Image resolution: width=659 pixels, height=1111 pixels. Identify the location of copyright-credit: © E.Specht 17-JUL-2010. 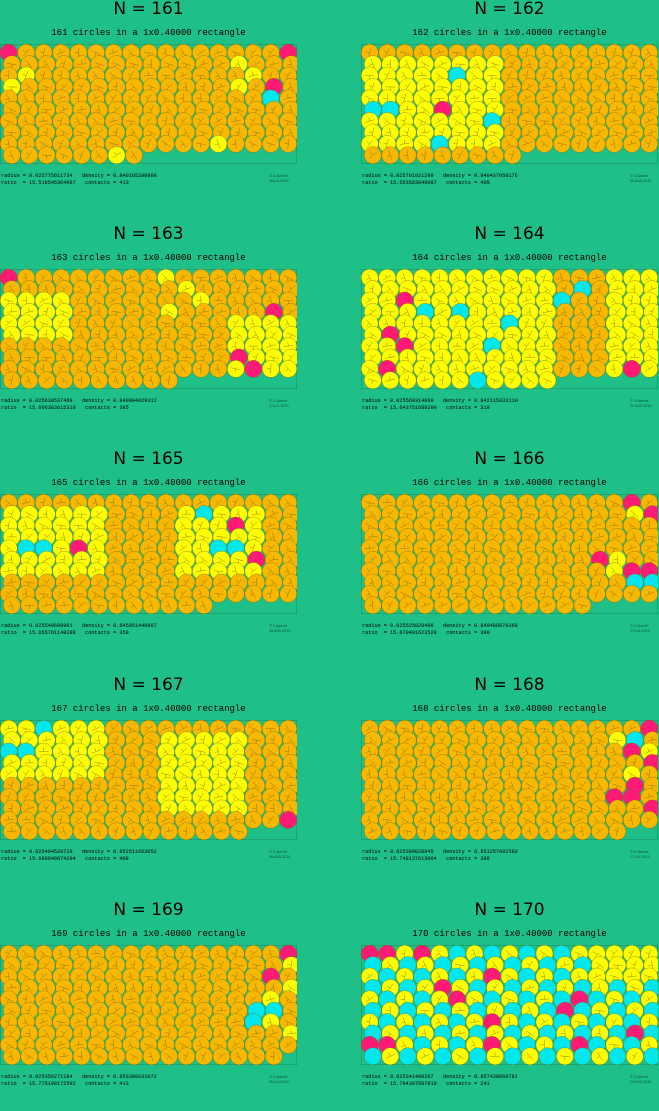
(644, 855).